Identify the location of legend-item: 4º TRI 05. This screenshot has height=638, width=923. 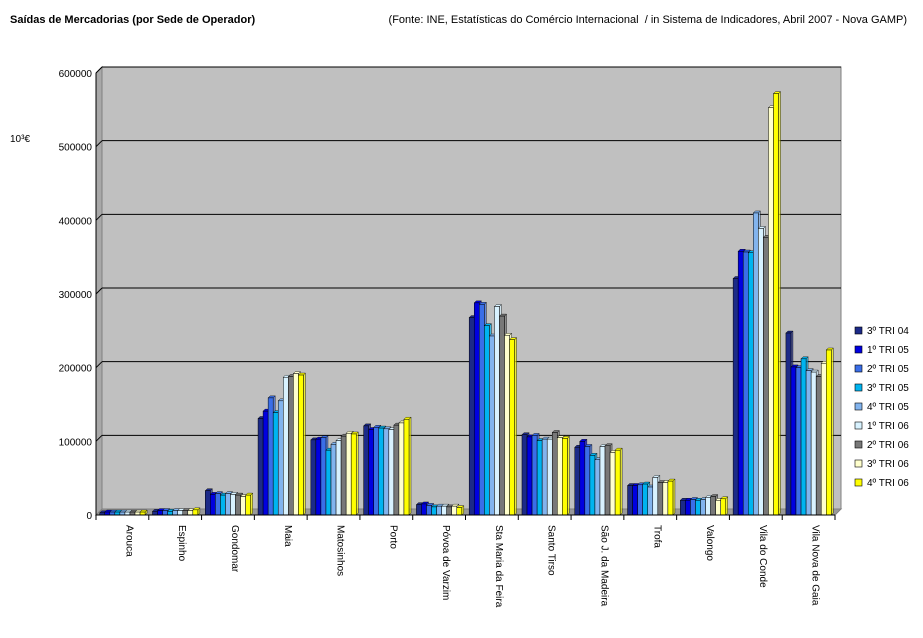
(881, 407).